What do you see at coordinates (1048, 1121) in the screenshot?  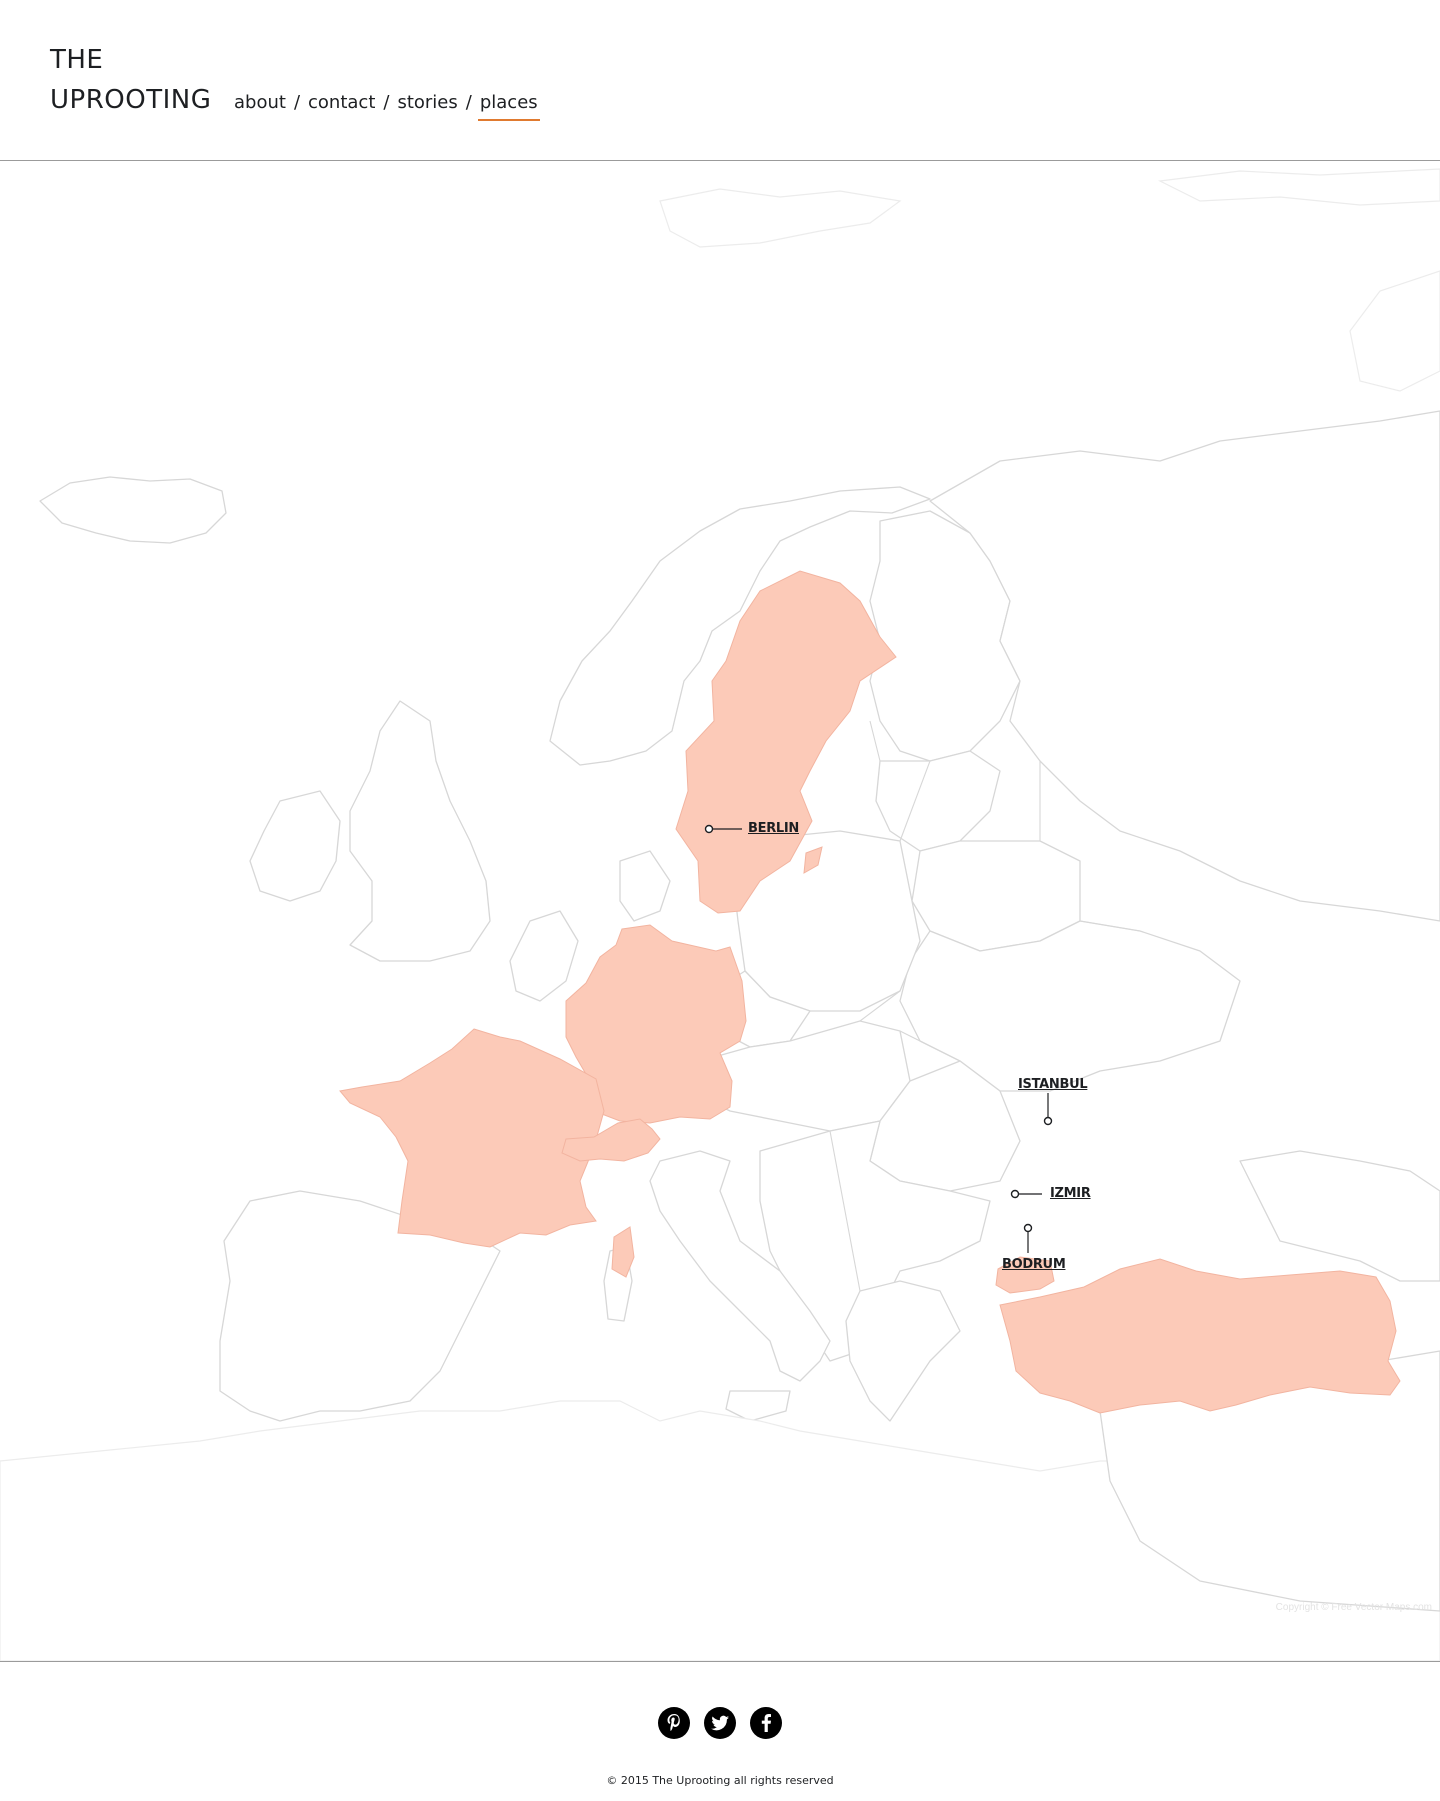 I see `istanbul-pin` at bounding box center [1048, 1121].